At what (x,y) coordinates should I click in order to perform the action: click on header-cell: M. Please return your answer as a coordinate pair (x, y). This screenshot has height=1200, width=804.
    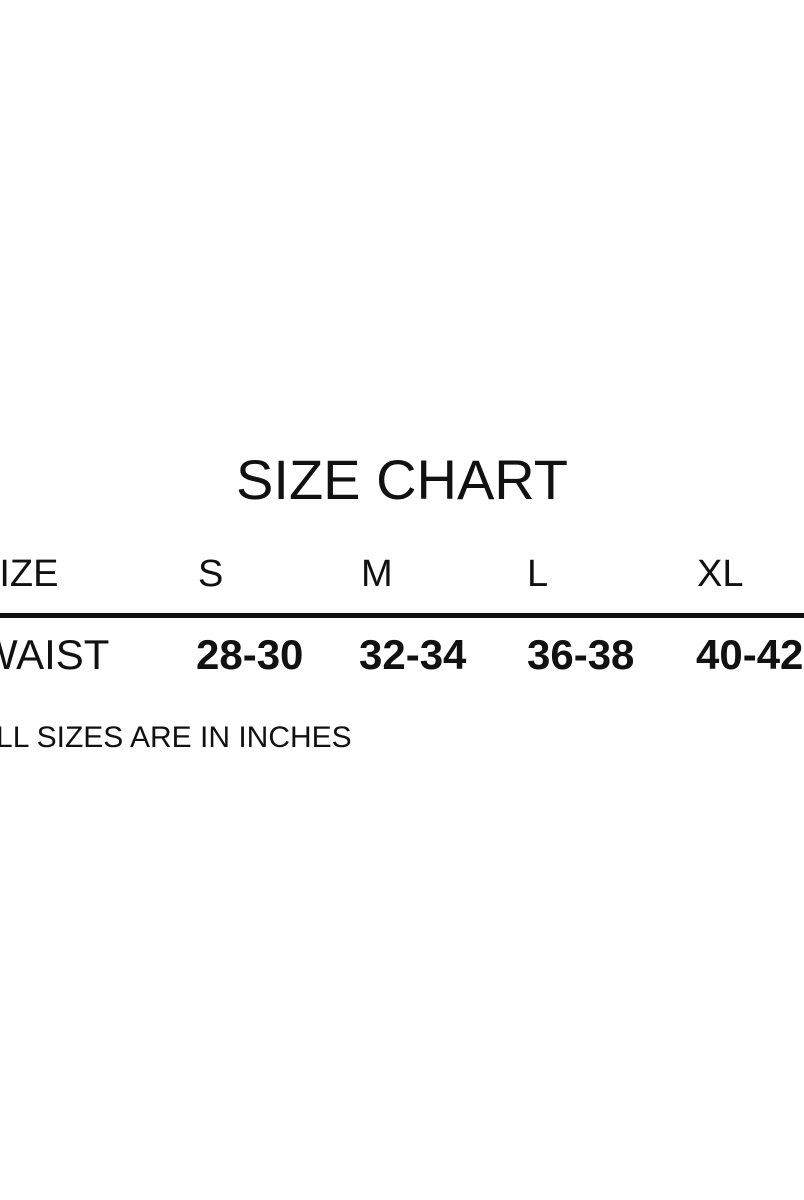
    Looking at the image, I should click on (377, 574).